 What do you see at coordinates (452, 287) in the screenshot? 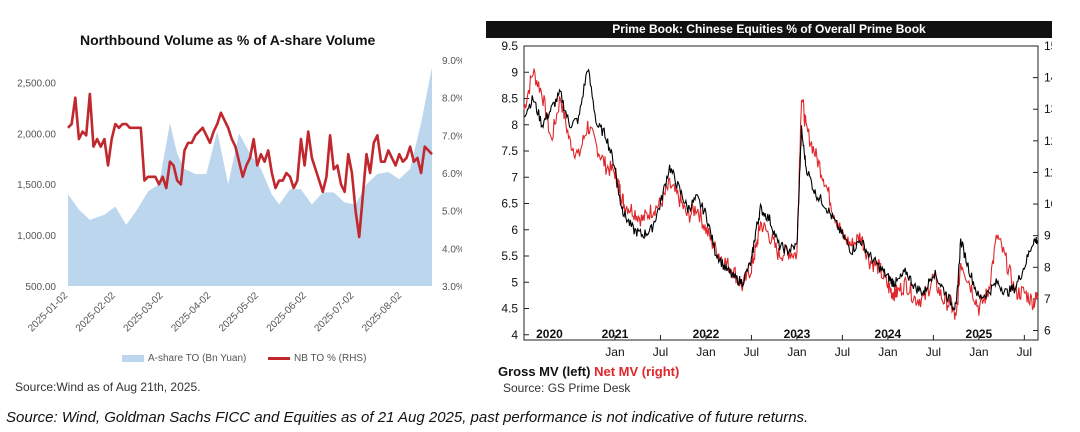
I see `y-right-tick-label: 3.0%` at bounding box center [452, 287].